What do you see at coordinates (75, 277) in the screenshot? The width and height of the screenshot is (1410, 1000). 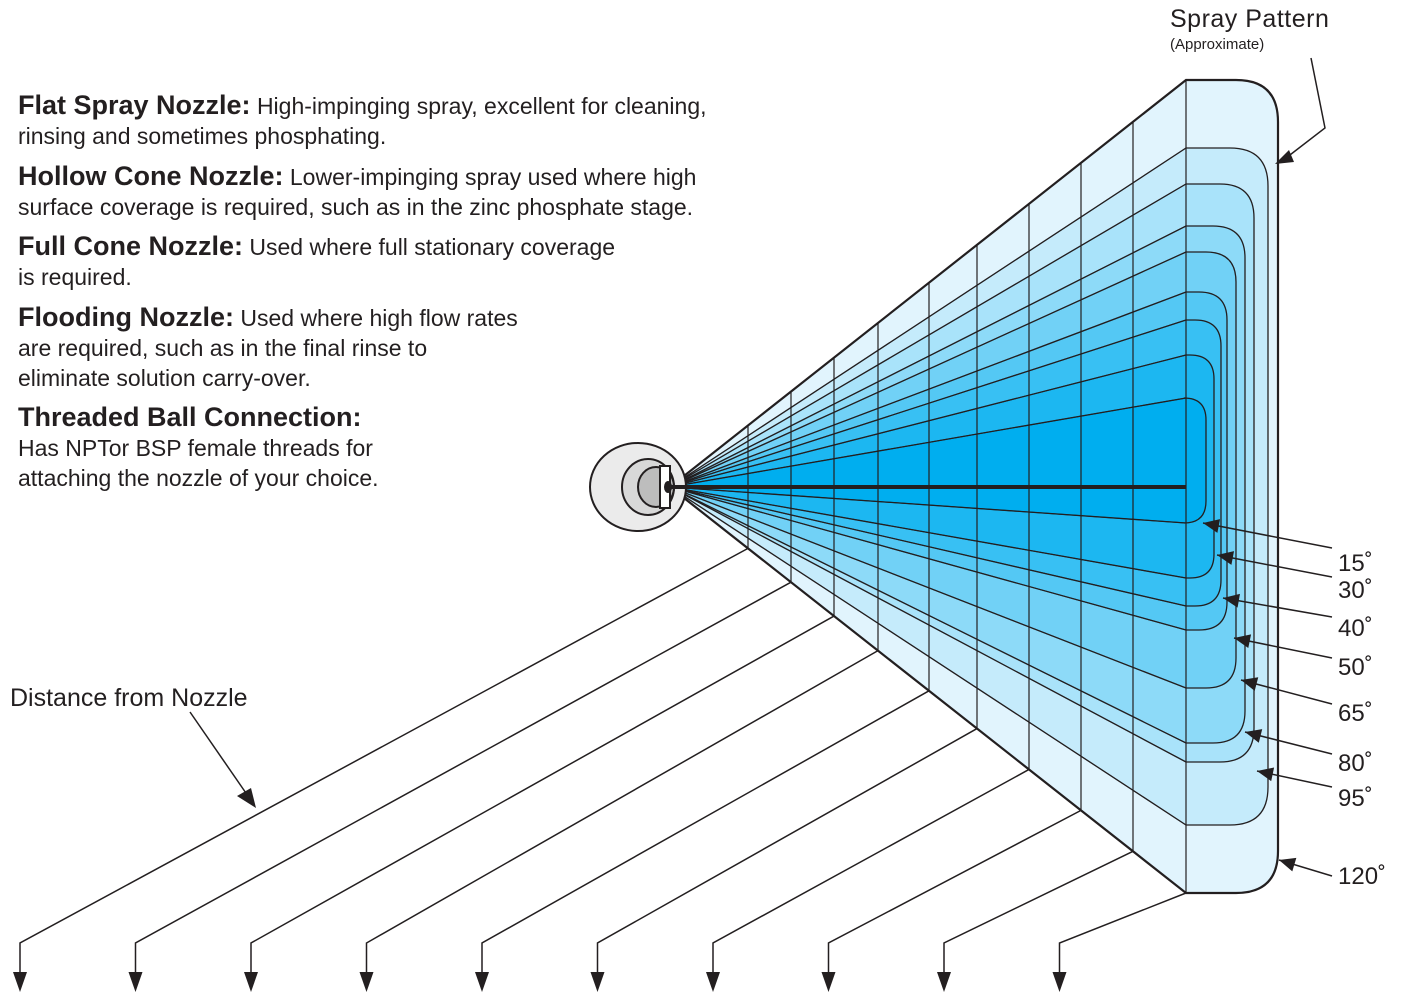 I see `full-cone-text-2: is required.` at bounding box center [75, 277].